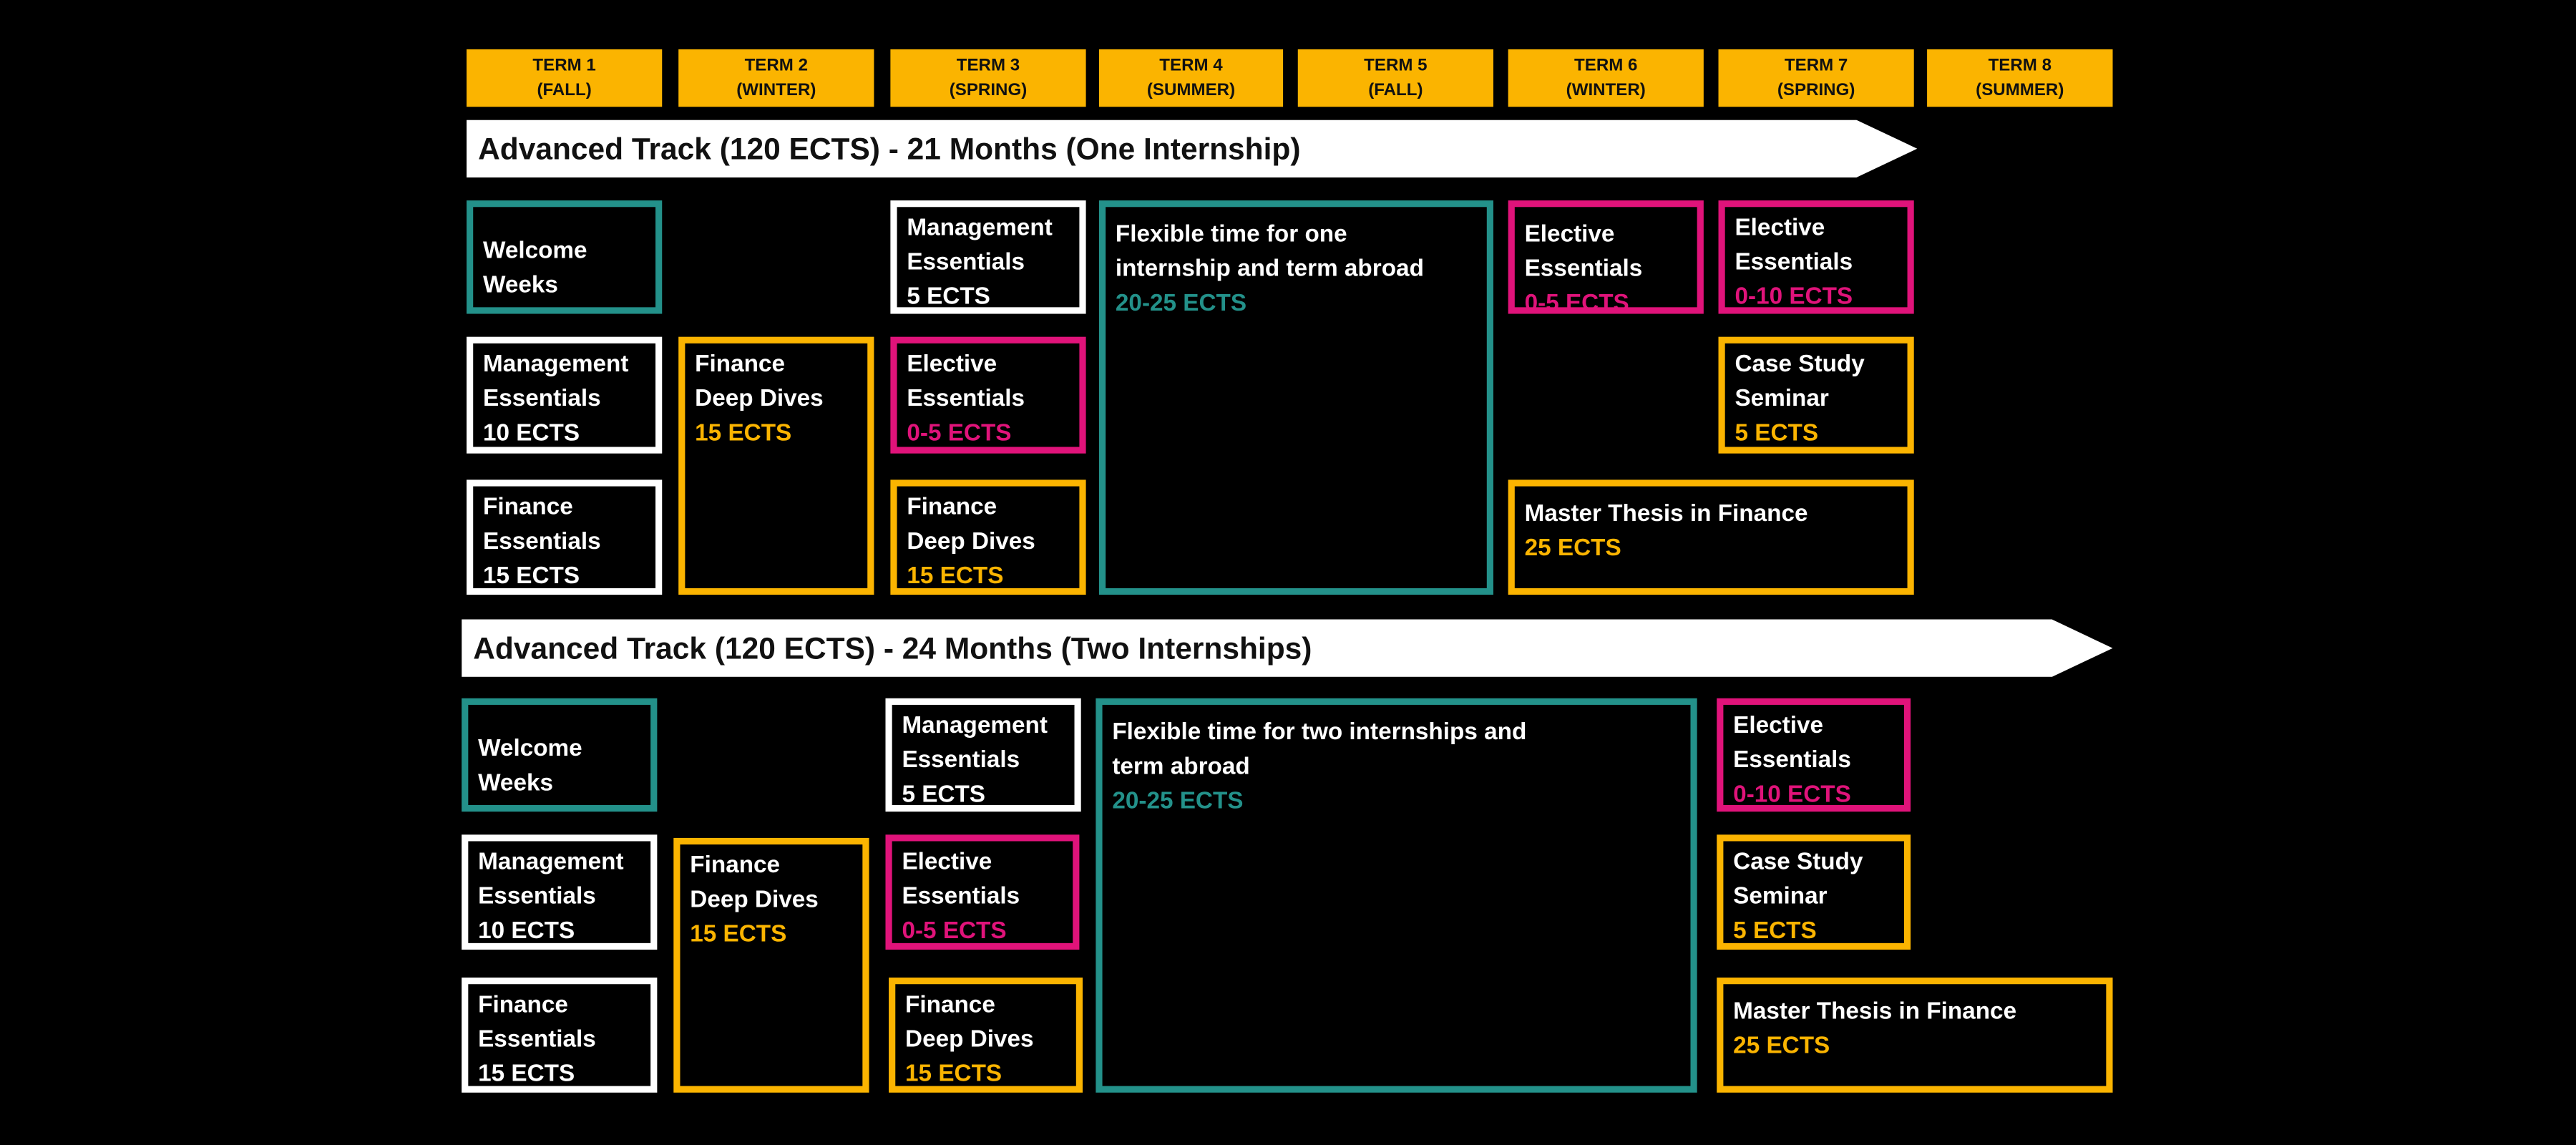 The height and width of the screenshot is (1145, 2576). What do you see at coordinates (1572, 548) in the screenshot?
I see `module-ects: 25 ECTS` at bounding box center [1572, 548].